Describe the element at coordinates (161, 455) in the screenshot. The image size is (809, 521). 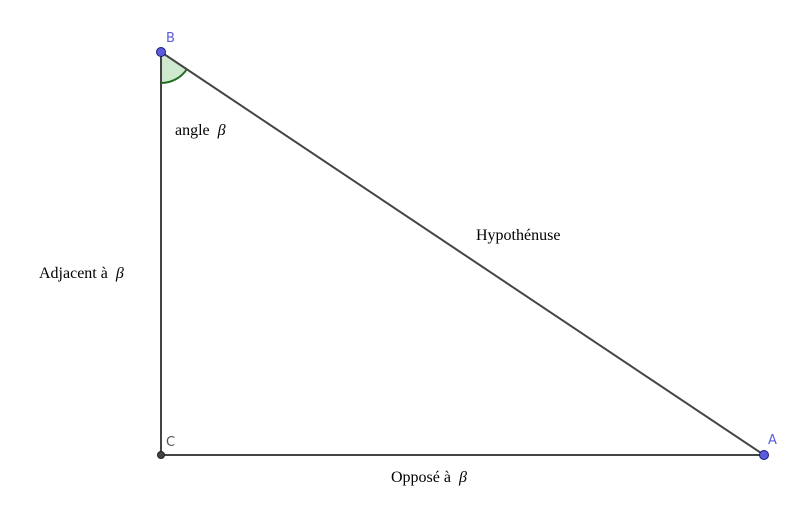
I see `point-c` at that location.